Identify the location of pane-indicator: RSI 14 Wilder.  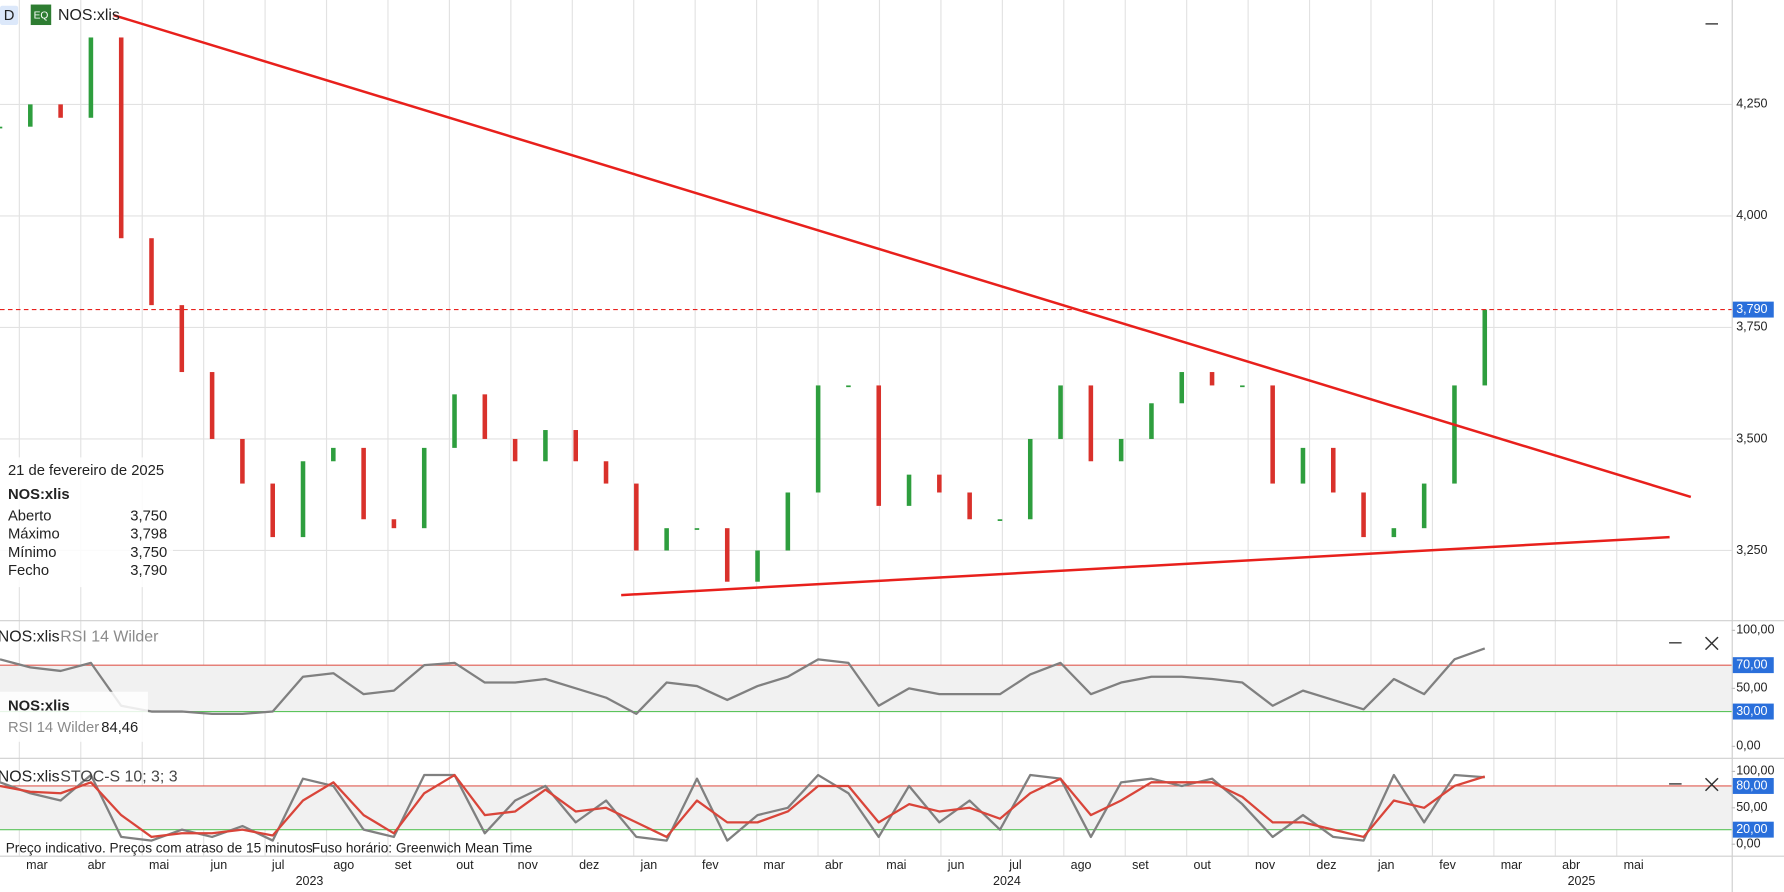
(109, 636).